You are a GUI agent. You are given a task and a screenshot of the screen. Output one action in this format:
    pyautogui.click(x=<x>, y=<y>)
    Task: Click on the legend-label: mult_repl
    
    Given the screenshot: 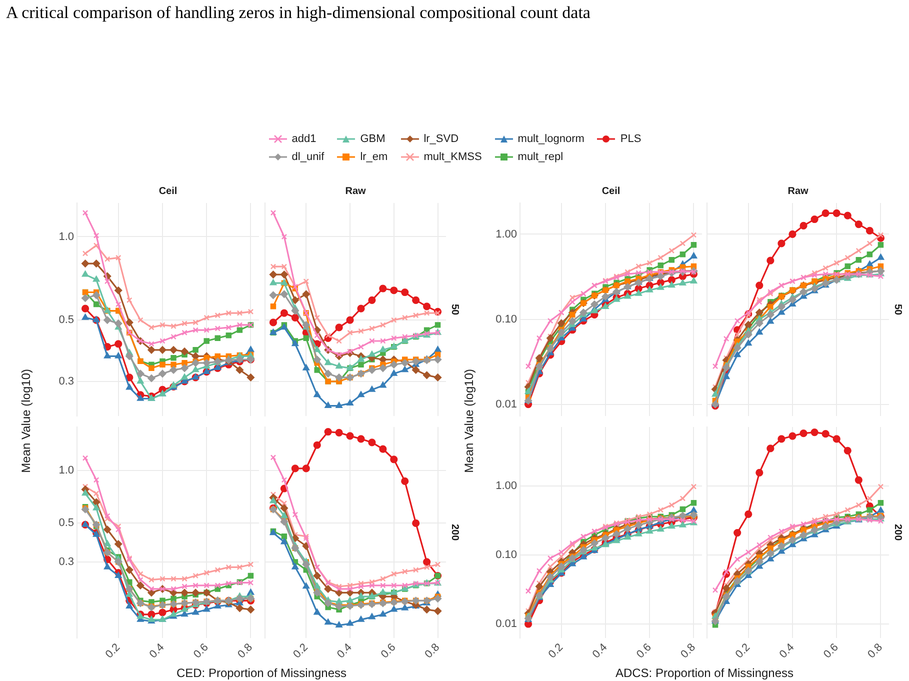 What is the action you would take?
    pyautogui.click(x=541, y=157)
    